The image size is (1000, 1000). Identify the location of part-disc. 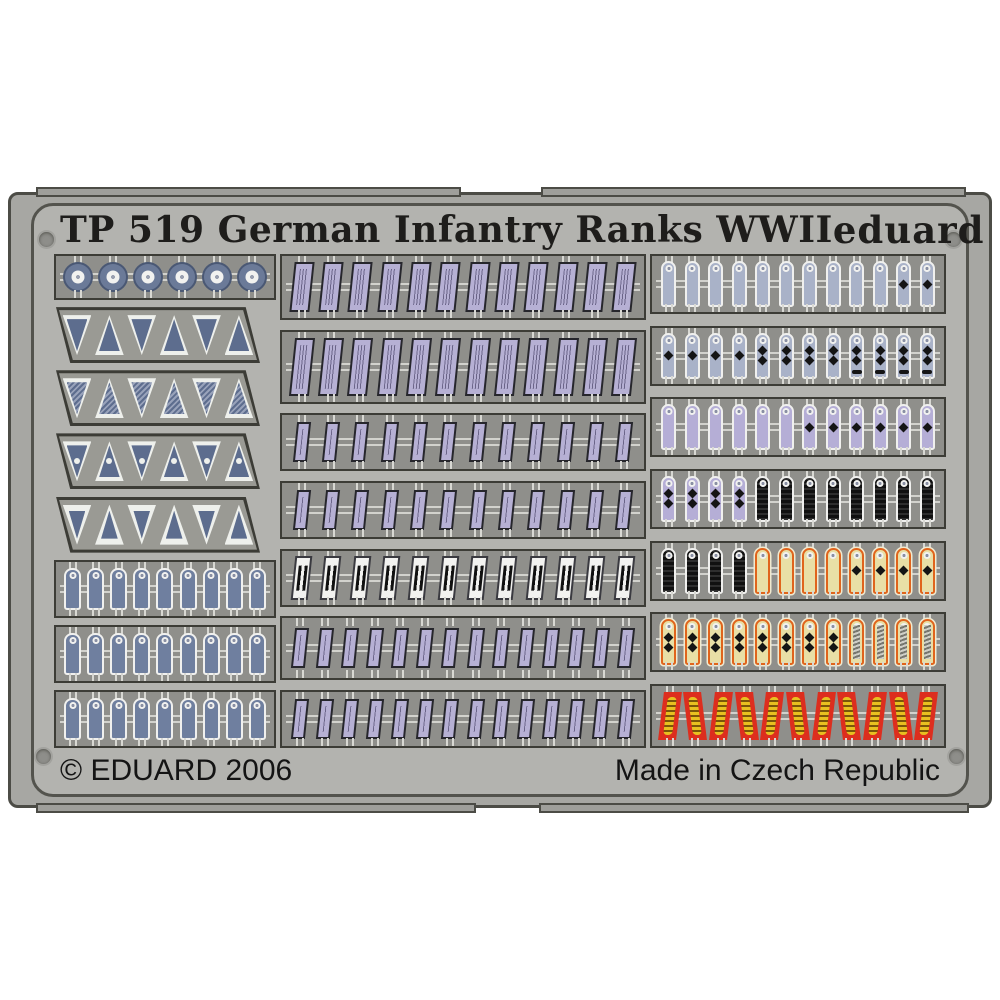
(182, 277).